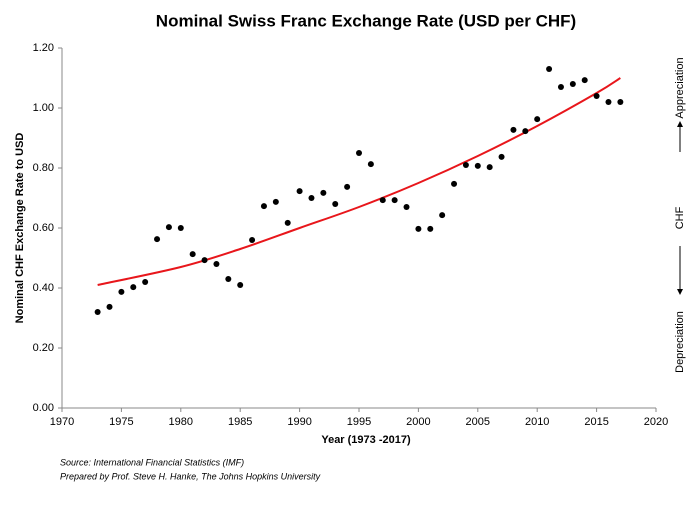 The width and height of the screenshot is (700, 508). What do you see at coordinates (680, 217) in the screenshot?
I see `annotation: CHF` at bounding box center [680, 217].